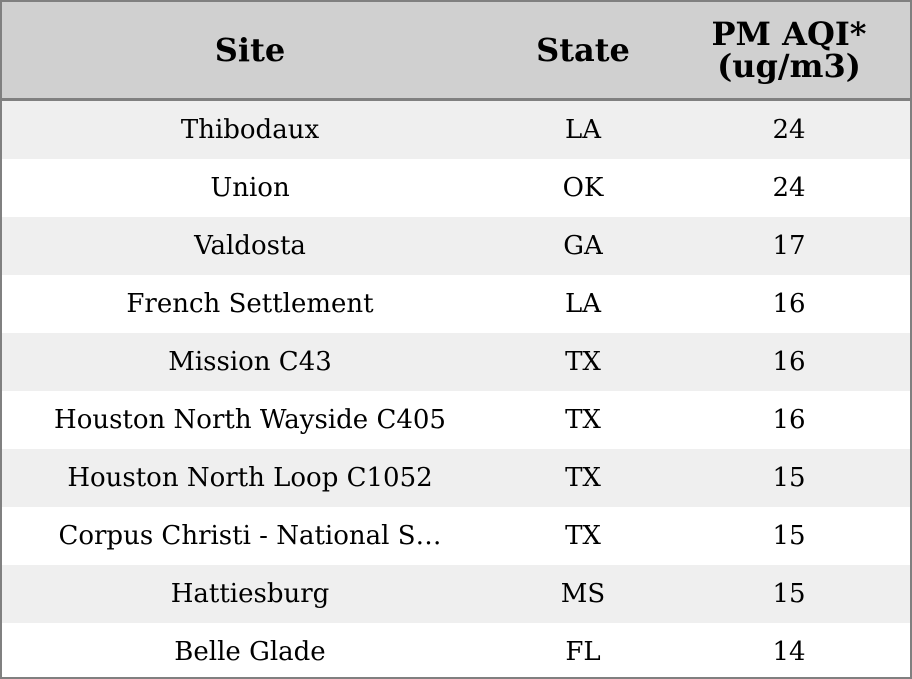 The width and height of the screenshot is (912, 679). Describe the element at coordinates (456, 188) in the screenshot. I see `table-row: Union OK 24` at that location.